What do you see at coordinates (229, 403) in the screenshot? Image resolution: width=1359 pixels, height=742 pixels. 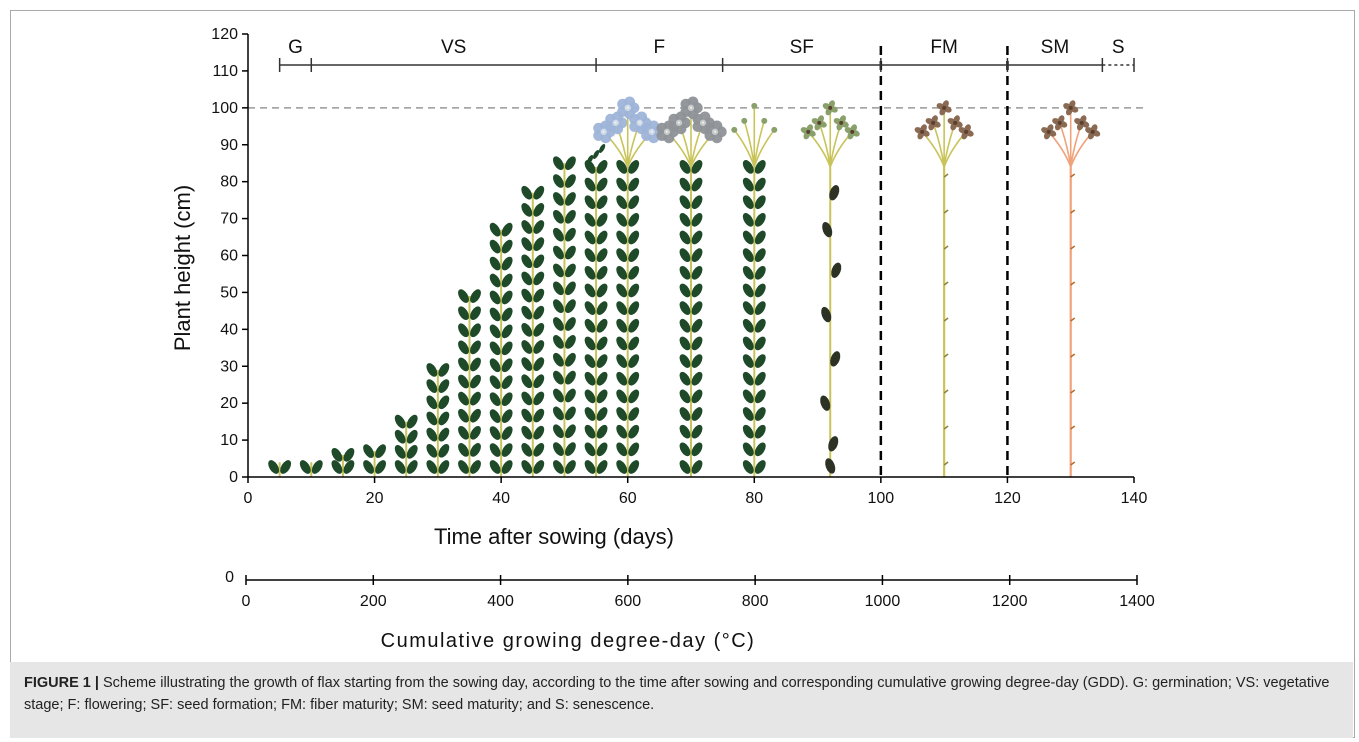 I see `y-tick-label-20: 20` at bounding box center [229, 403].